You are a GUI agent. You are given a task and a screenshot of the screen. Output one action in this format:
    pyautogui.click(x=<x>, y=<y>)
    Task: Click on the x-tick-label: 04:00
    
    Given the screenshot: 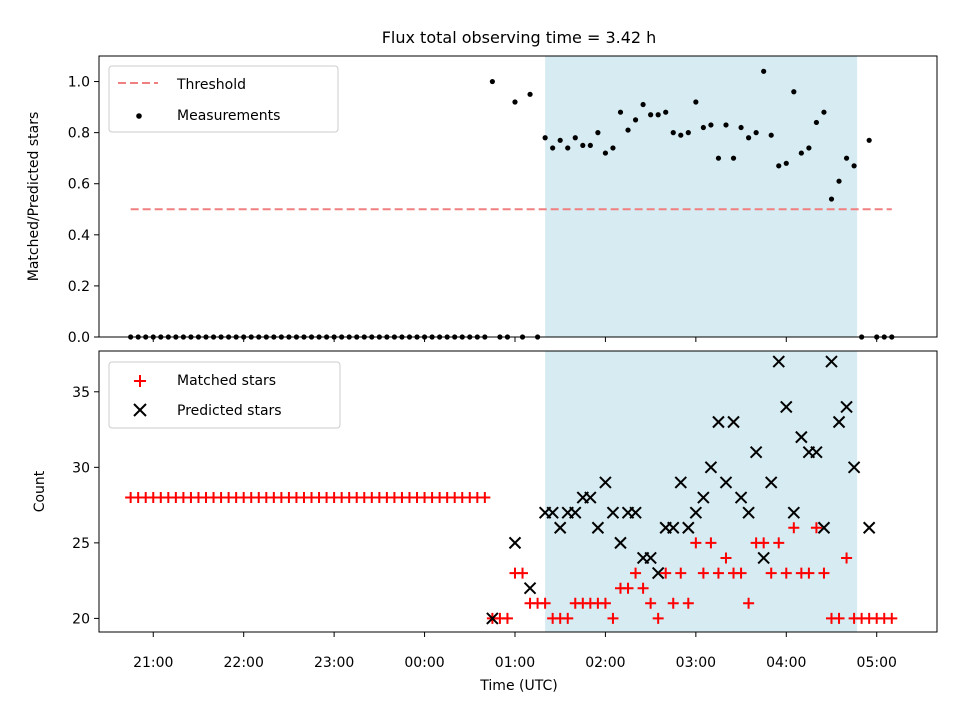 What is the action you would take?
    pyautogui.click(x=786, y=663)
    